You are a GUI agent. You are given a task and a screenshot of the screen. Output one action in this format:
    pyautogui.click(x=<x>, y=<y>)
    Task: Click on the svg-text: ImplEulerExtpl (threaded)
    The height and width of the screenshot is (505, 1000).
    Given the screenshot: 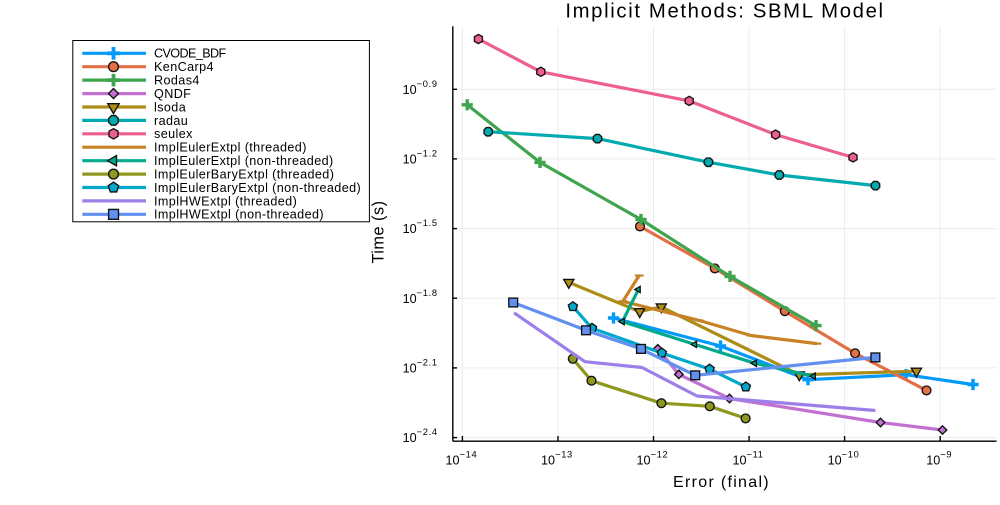 What is the action you would take?
    pyautogui.click(x=230, y=148)
    